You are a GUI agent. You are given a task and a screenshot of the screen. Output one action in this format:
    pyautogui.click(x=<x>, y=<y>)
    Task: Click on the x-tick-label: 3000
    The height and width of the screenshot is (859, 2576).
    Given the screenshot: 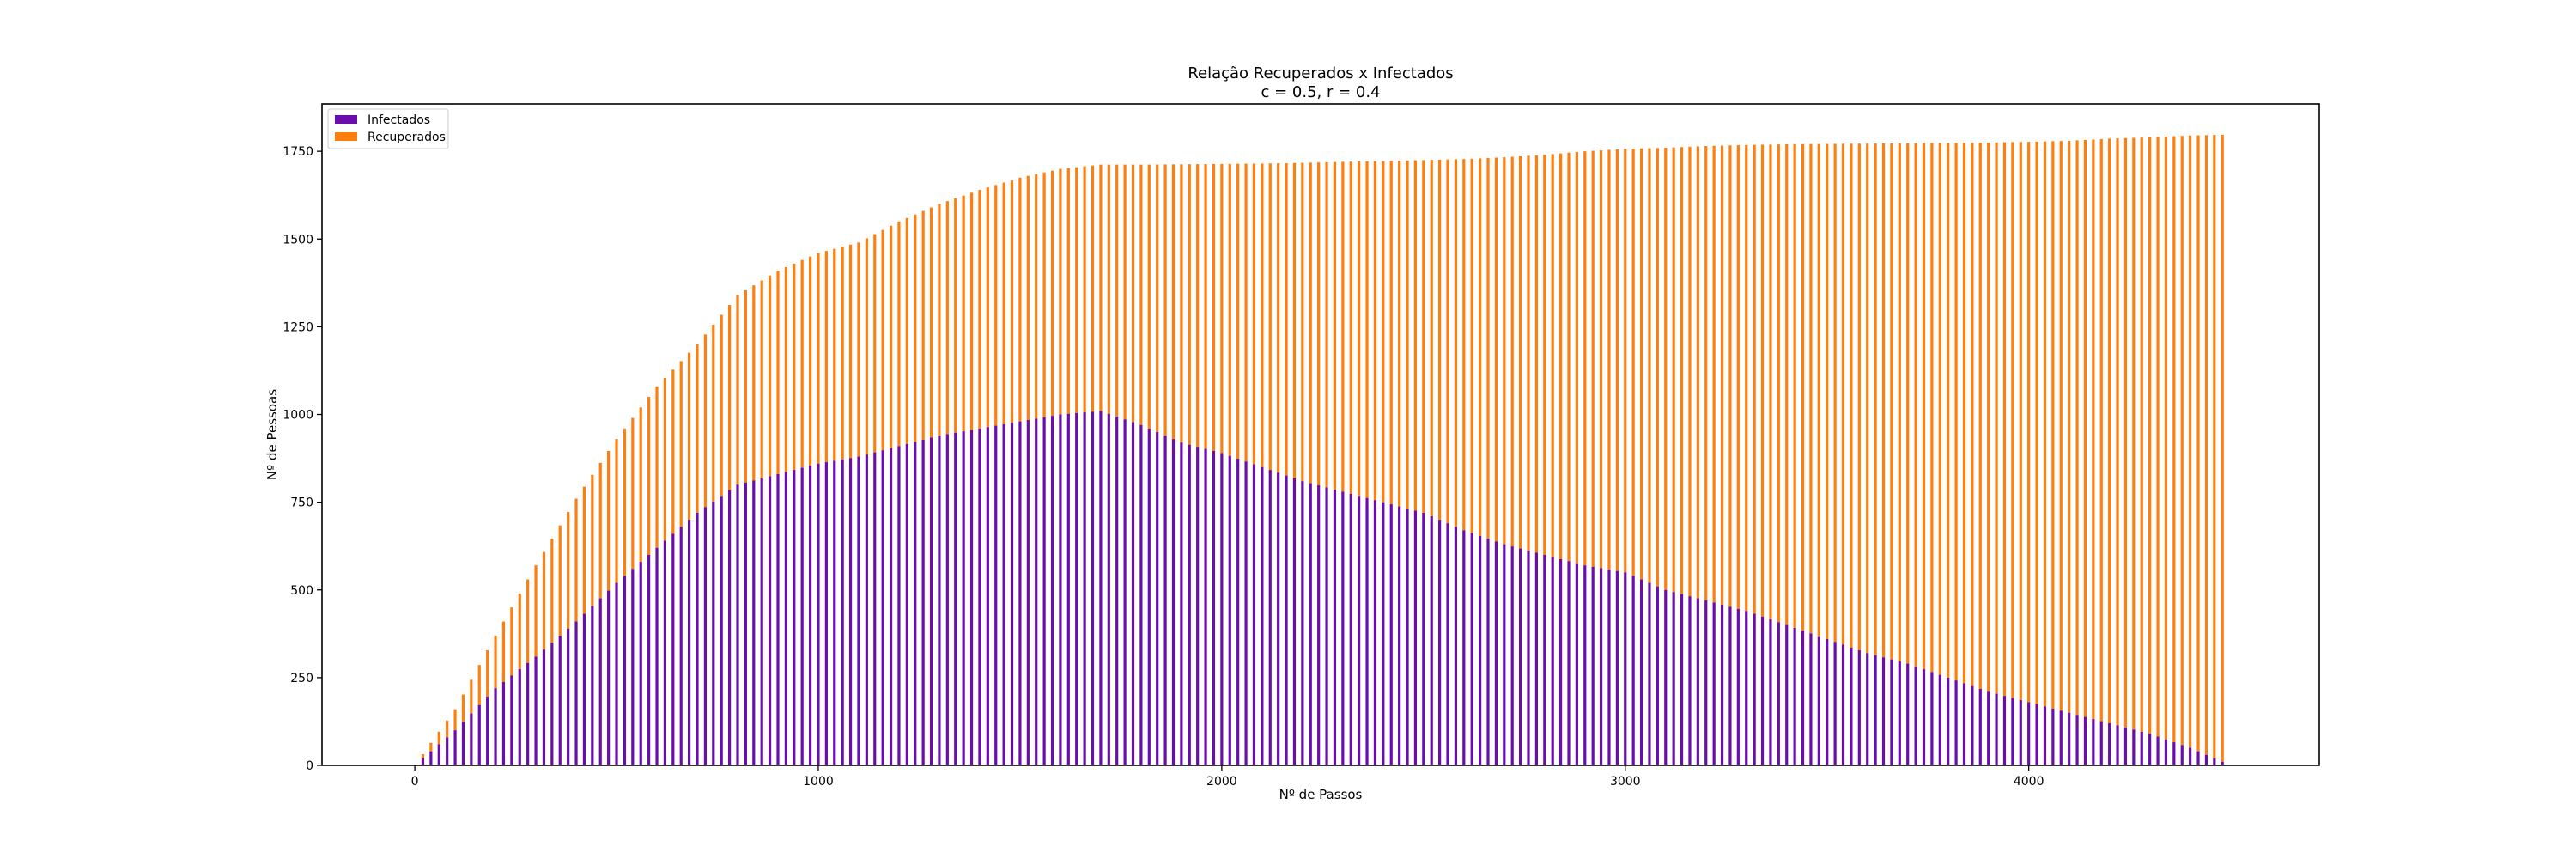 What is the action you would take?
    pyautogui.click(x=1625, y=782)
    